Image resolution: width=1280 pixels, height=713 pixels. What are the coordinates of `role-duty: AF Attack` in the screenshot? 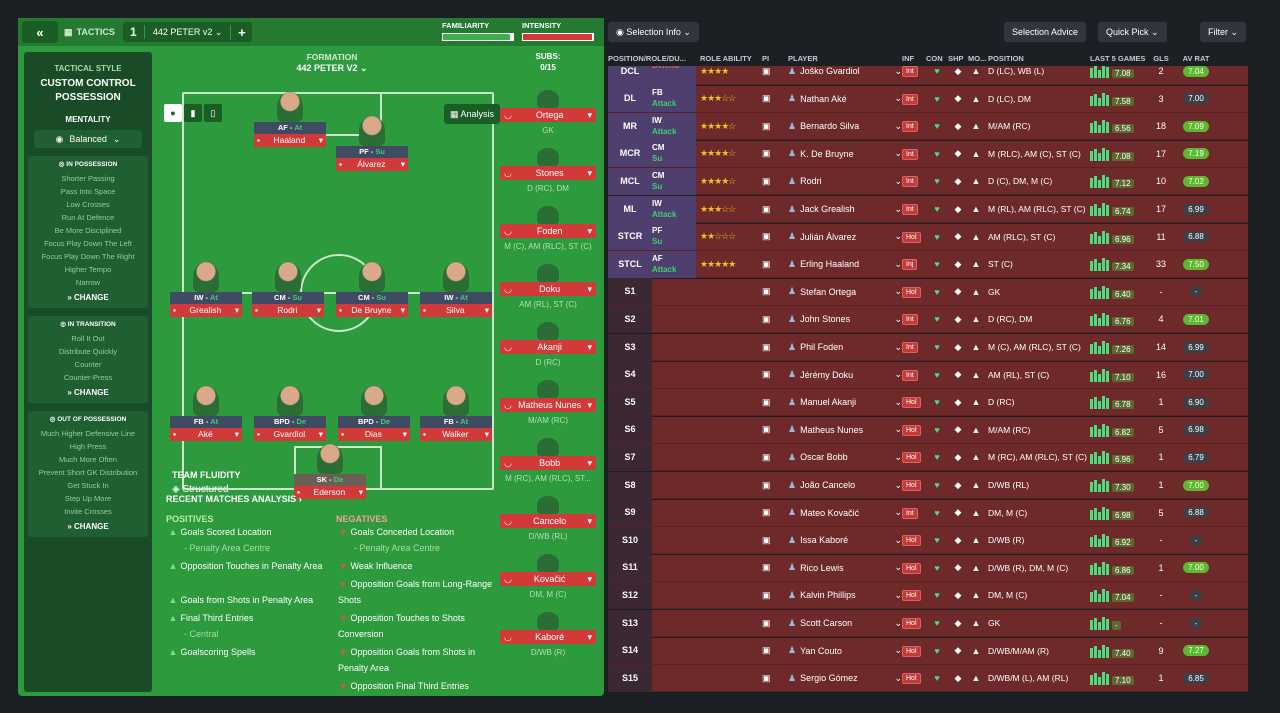 It's located at (674, 264).